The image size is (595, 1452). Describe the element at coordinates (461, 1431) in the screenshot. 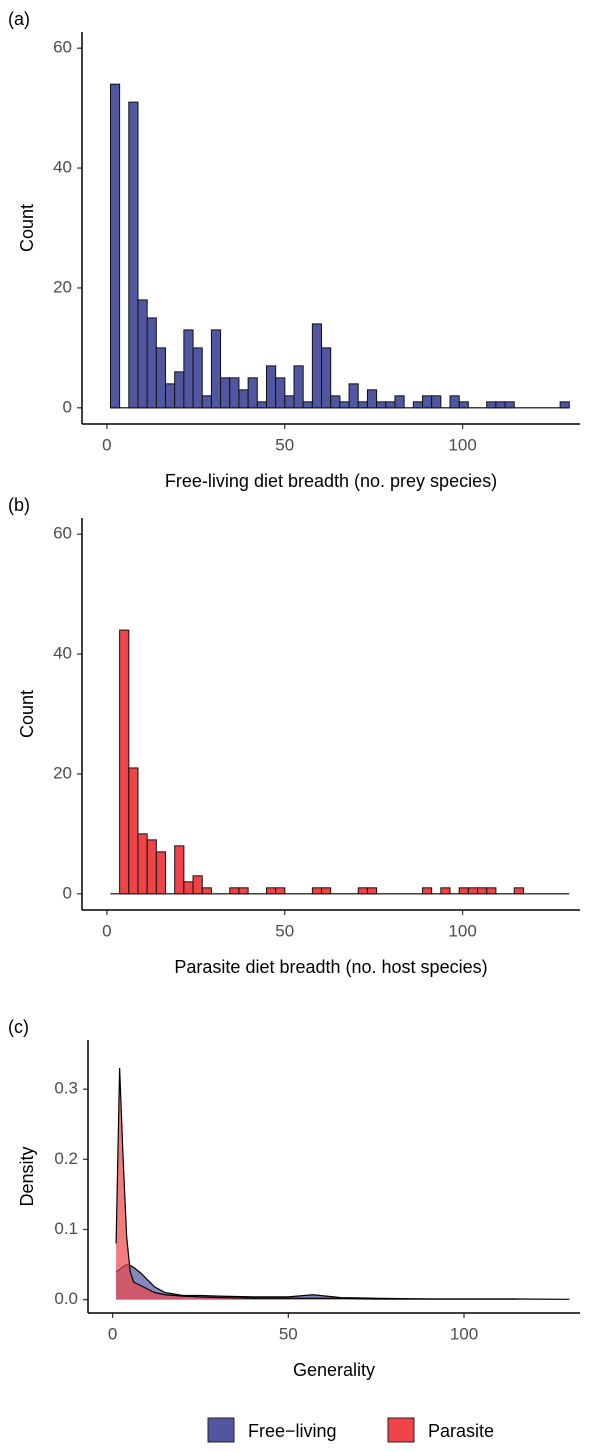

I see `legend-label: Parasite` at that location.